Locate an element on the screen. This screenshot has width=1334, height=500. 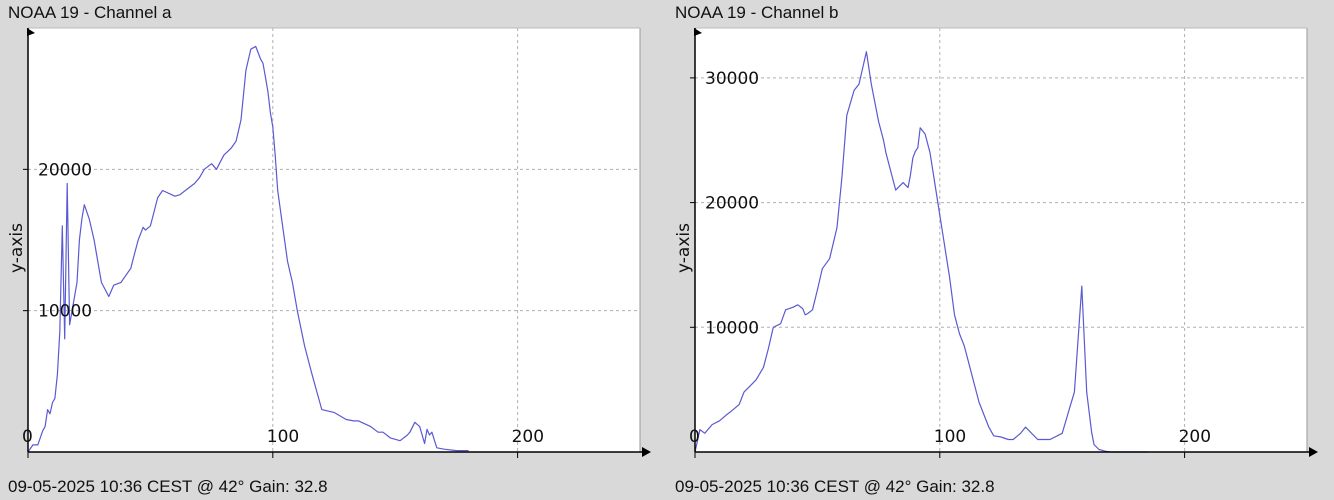
y-tick-label: 30000 is located at coordinates (732, 79).